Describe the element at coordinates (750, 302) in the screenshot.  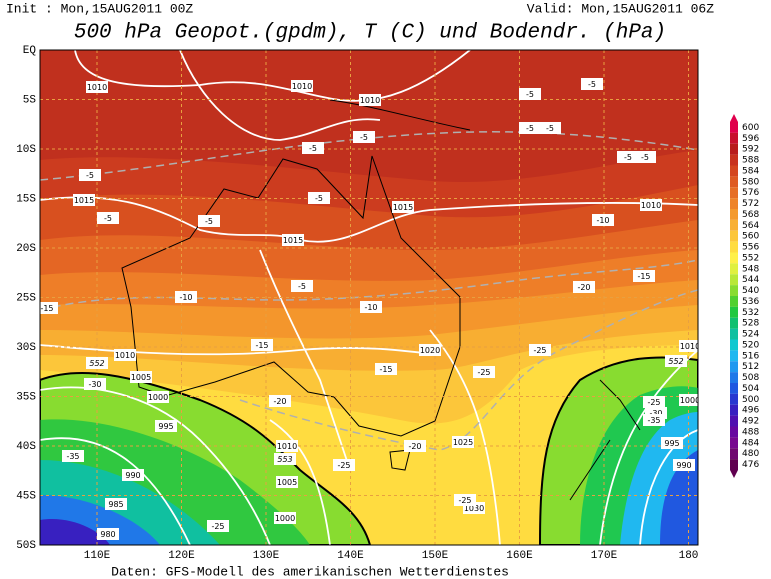
I see `colorbar-label: 536` at that location.